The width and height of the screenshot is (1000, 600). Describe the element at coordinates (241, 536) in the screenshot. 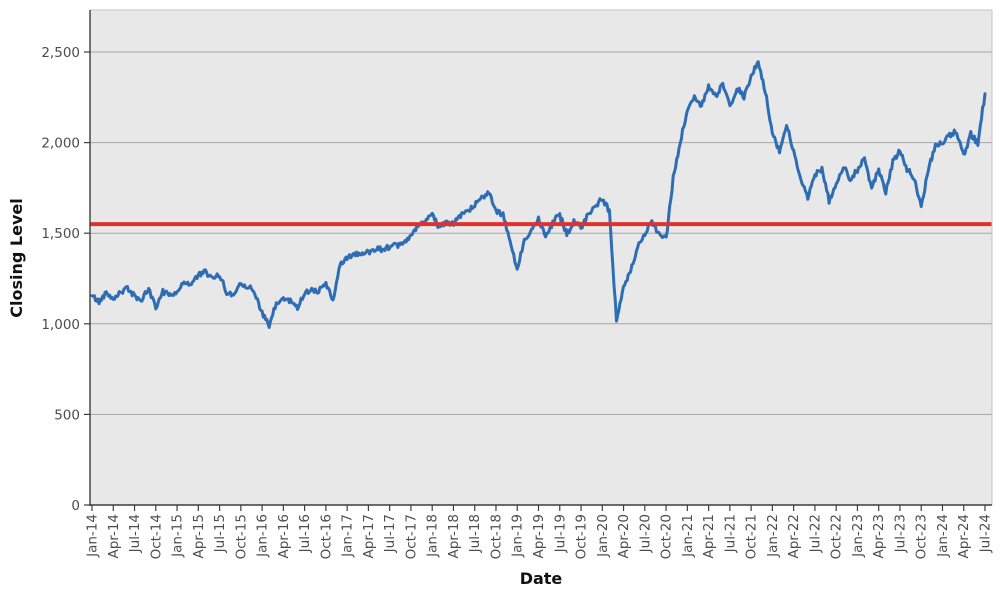

I see `x-tick-label: Oct-15` at that location.